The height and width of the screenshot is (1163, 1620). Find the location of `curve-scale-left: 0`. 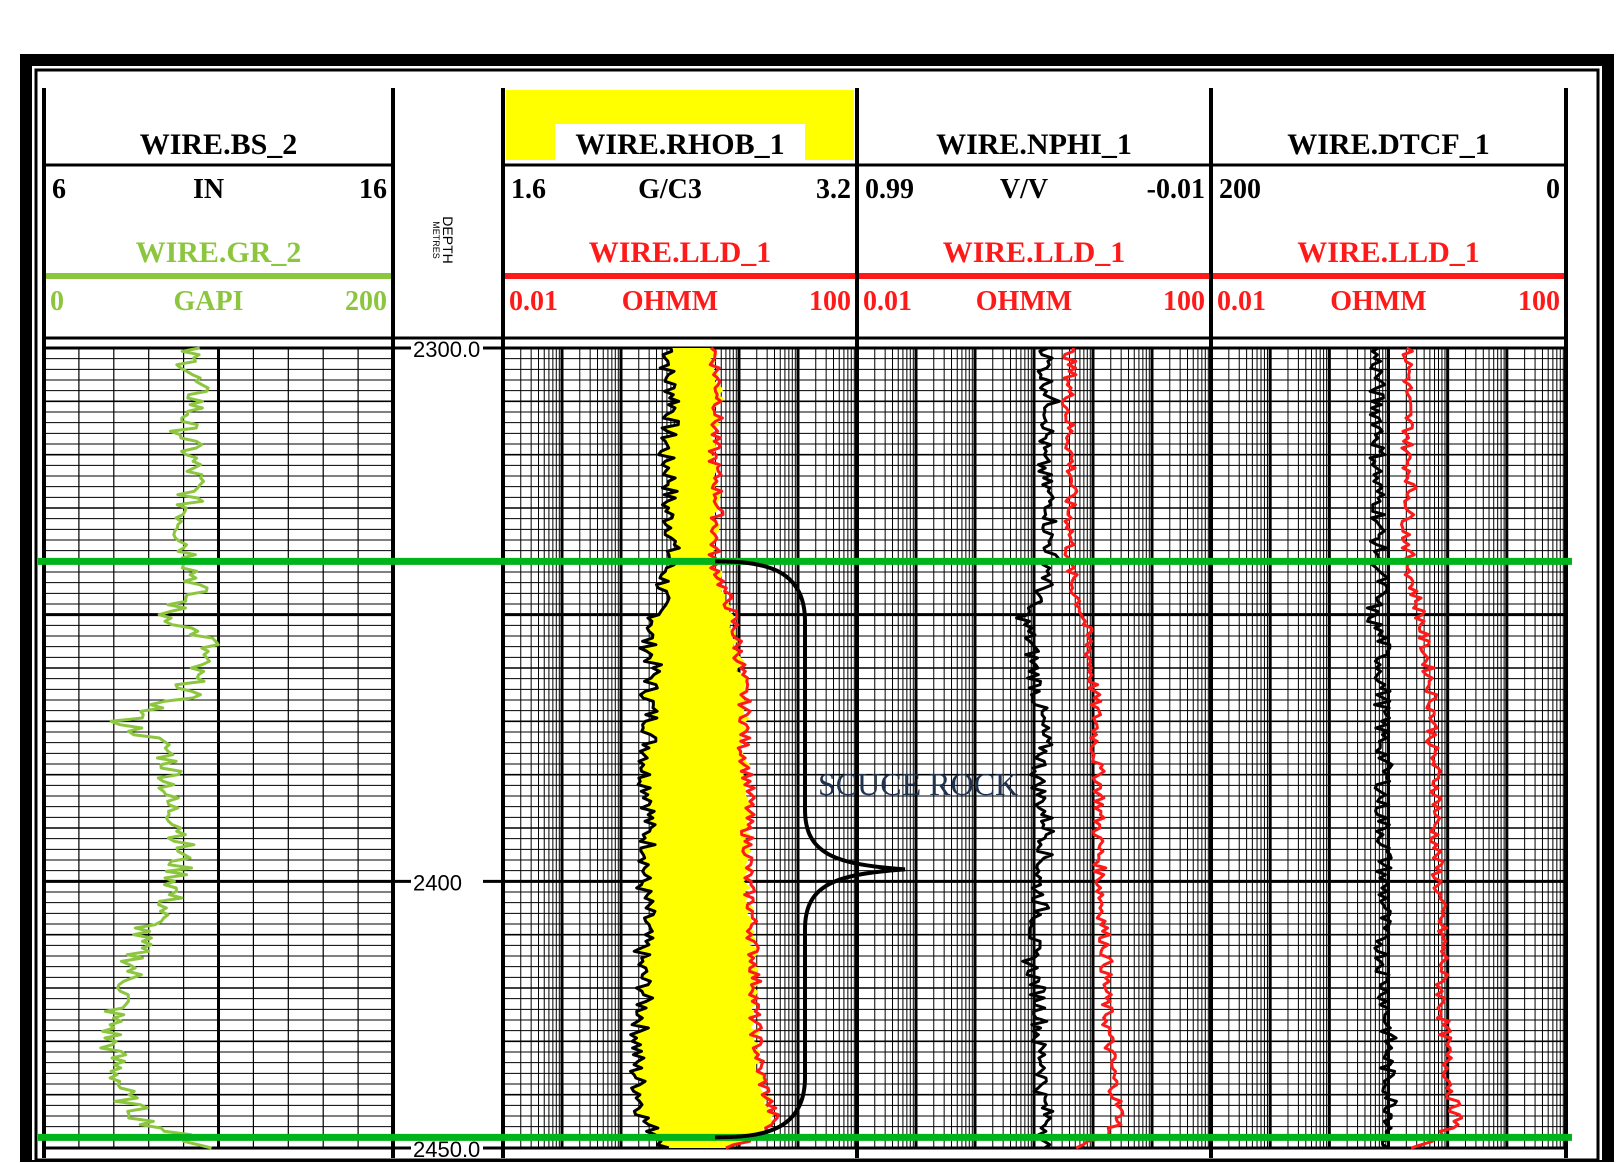

curve-scale-left: 0 is located at coordinates (57, 301).